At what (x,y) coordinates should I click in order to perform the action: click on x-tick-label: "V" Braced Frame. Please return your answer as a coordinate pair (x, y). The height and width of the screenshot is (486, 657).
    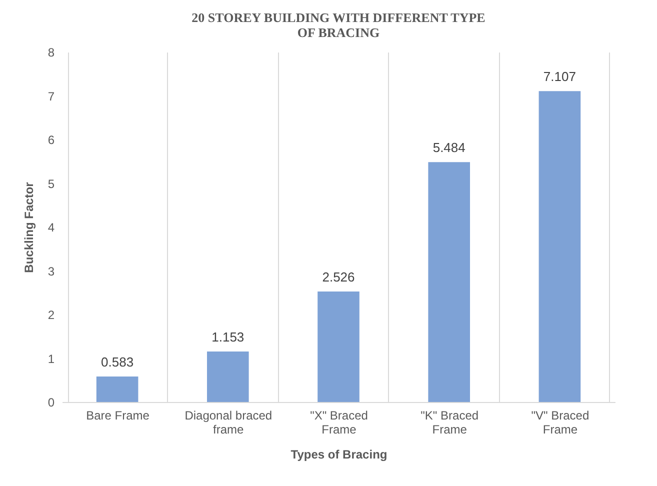
    Looking at the image, I should click on (560, 422).